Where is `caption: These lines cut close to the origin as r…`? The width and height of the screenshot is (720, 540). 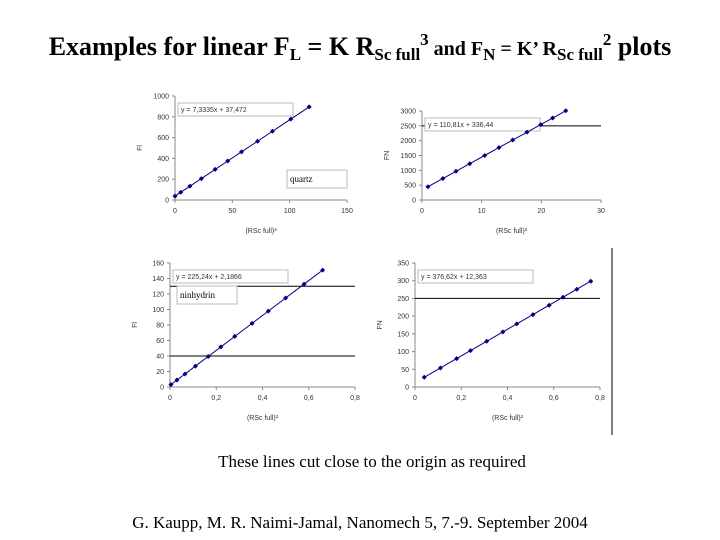 caption: These lines cut close to the origin as r… is located at coordinates (372, 461).